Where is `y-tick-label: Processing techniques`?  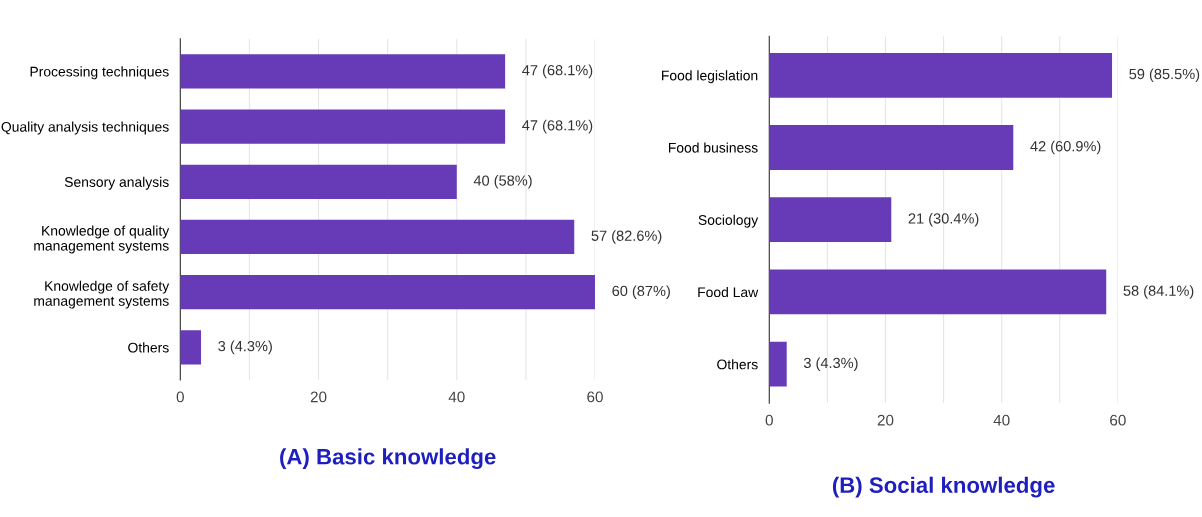
y-tick-label: Processing techniques is located at coordinates (99, 73).